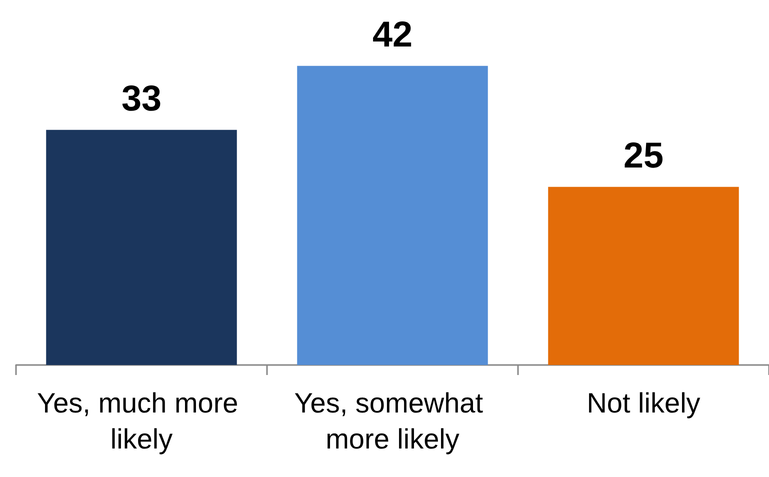 This screenshot has width=769, height=477. I want to click on x-tick-label: Yes, somewhat more likely, so click(392, 421).